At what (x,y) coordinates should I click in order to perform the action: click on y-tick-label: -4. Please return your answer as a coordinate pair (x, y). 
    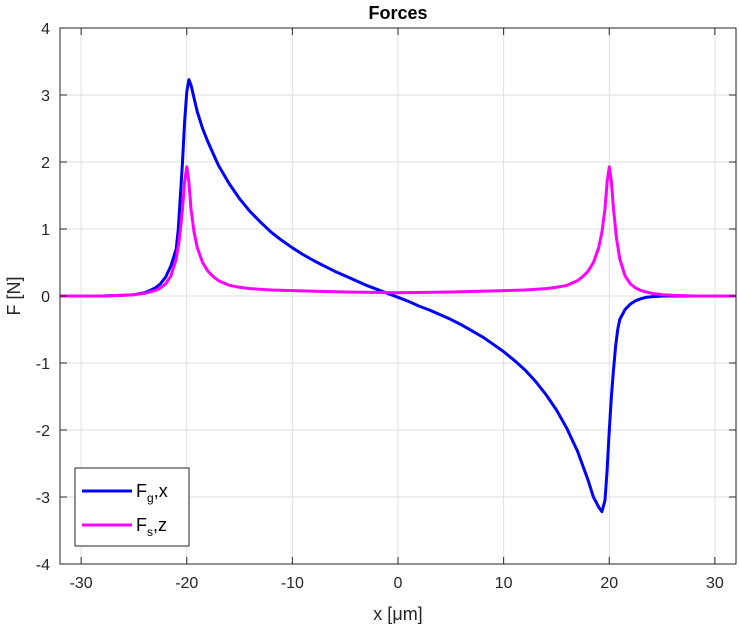
    Looking at the image, I should click on (43, 565).